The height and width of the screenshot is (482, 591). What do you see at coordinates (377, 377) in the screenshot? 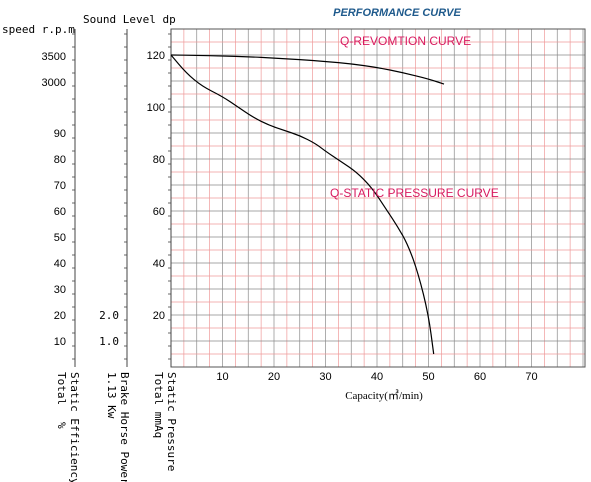
I see `x-tick-label: 40` at bounding box center [377, 377].